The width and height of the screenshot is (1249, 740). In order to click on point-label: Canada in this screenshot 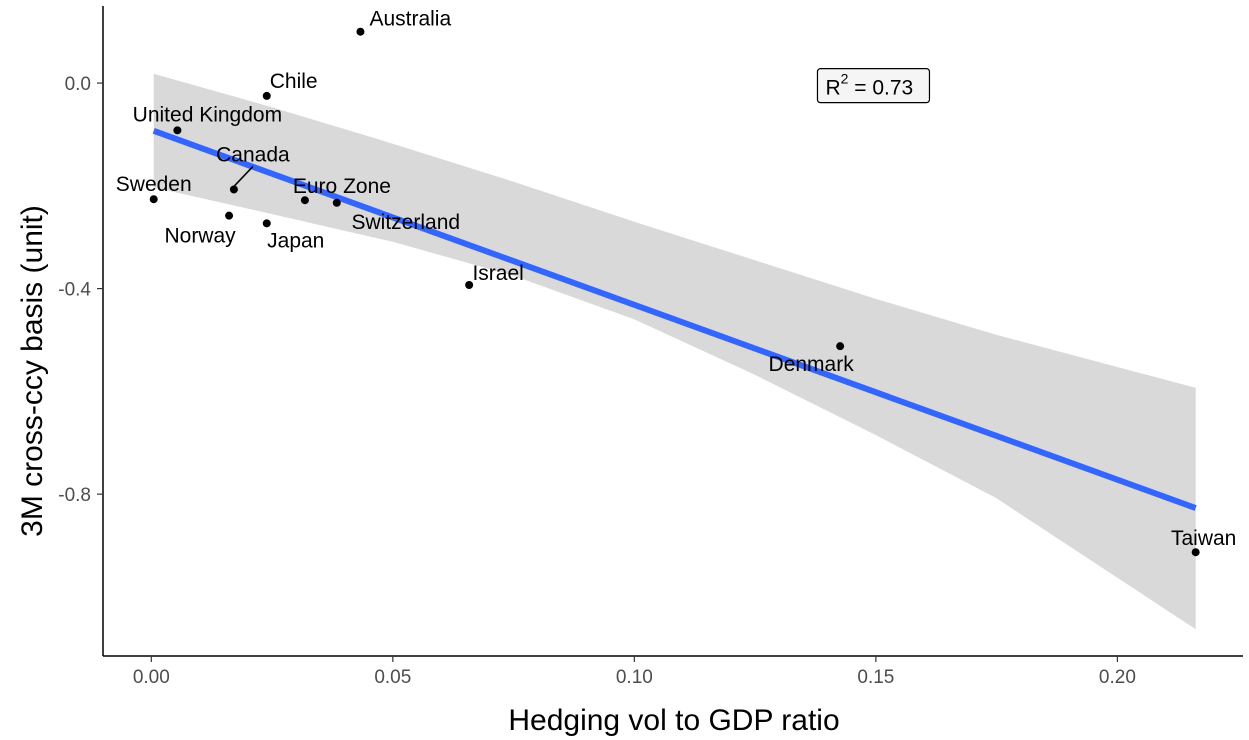, I will do `click(253, 154)`.